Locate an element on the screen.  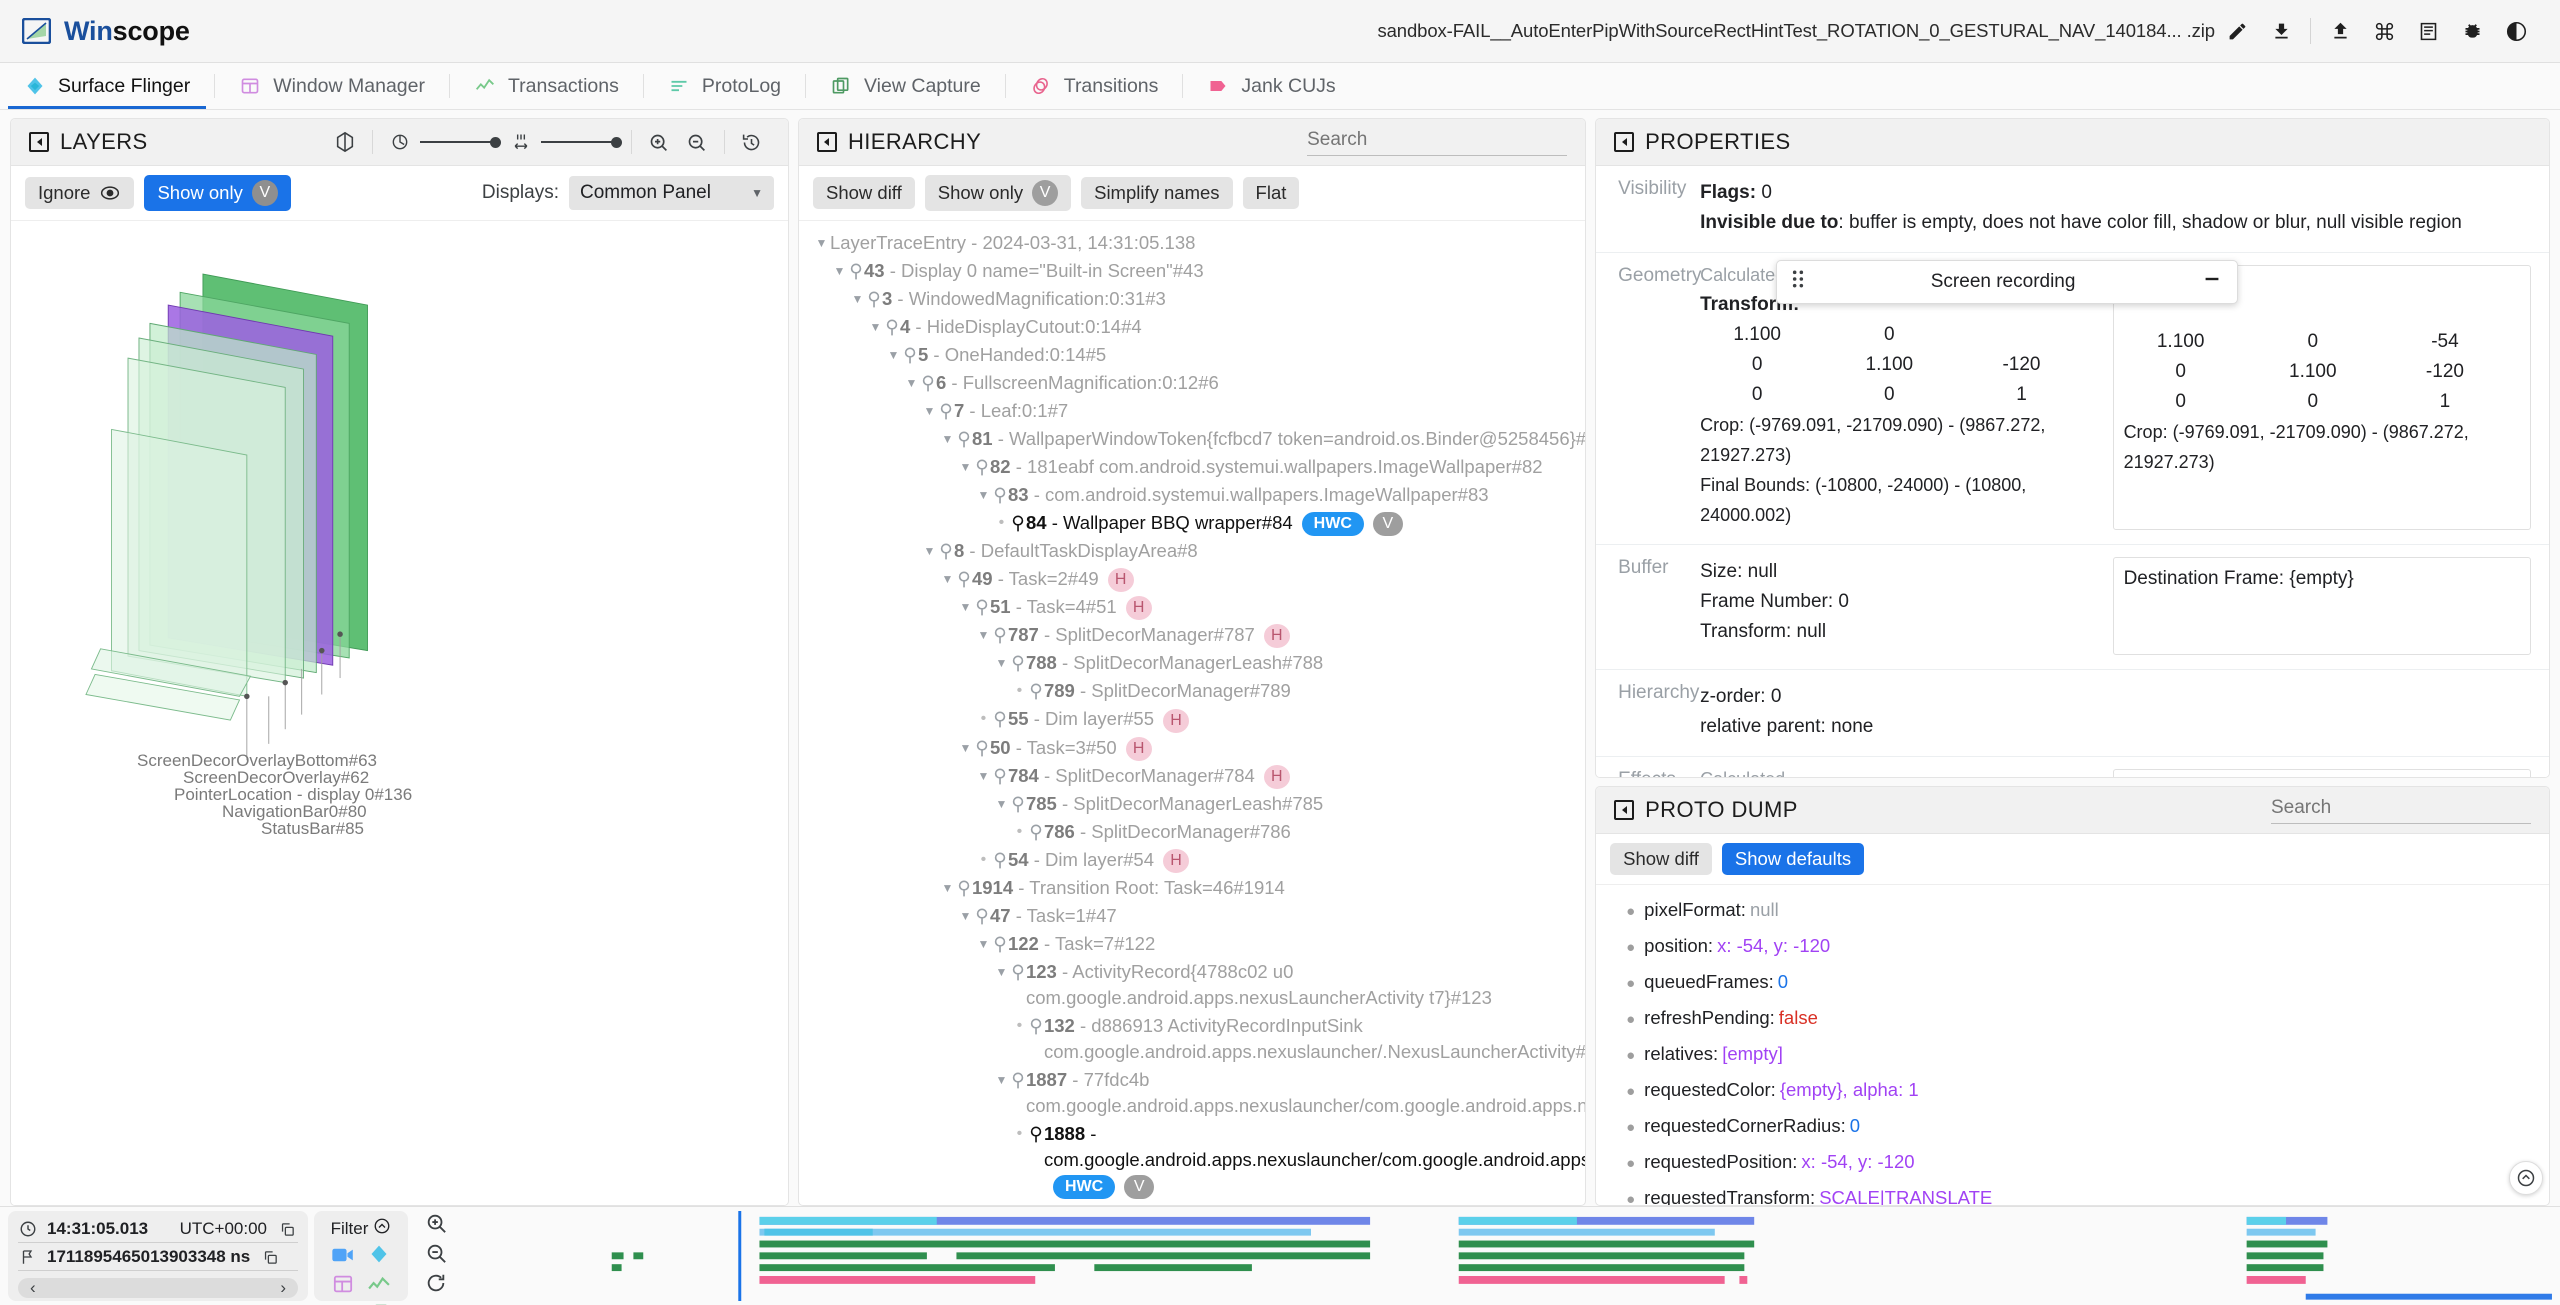
scroll-to-top-icon is located at coordinates (2526, 1178).